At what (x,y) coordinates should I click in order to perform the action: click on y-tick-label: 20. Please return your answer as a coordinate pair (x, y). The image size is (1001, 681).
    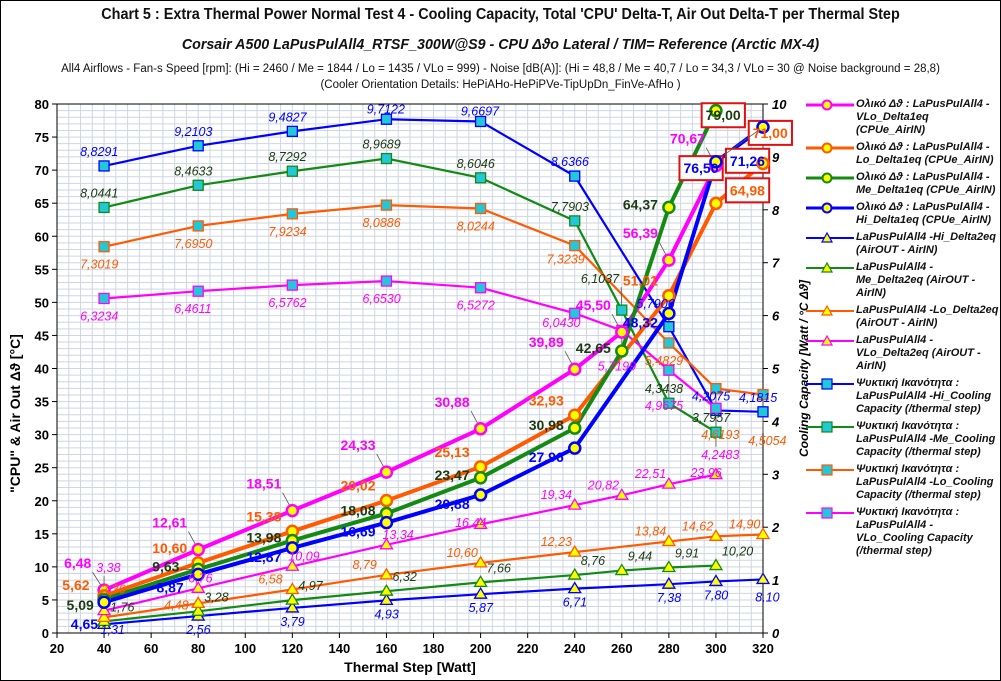
    Looking at the image, I should click on (42, 501).